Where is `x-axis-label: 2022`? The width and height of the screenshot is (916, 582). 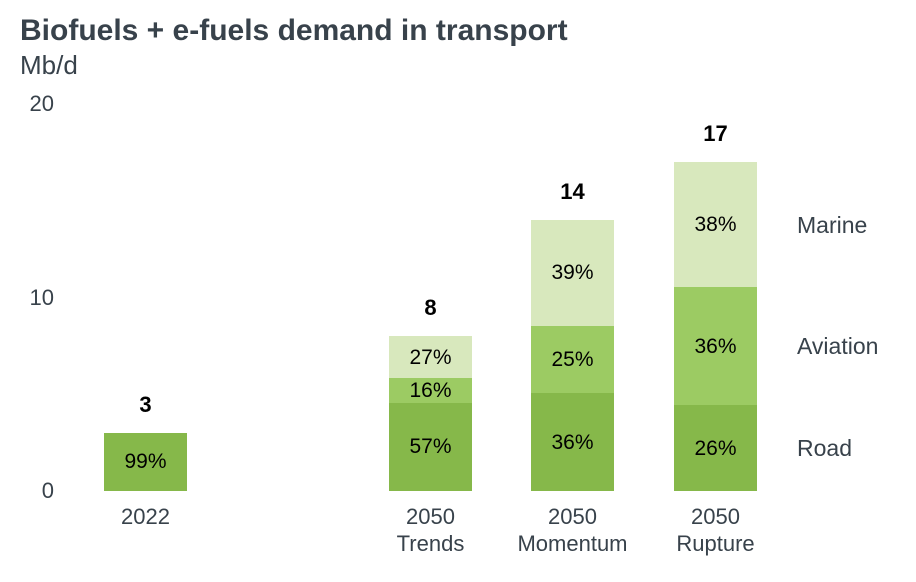
x-axis-label: 2022 is located at coordinates (146, 516).